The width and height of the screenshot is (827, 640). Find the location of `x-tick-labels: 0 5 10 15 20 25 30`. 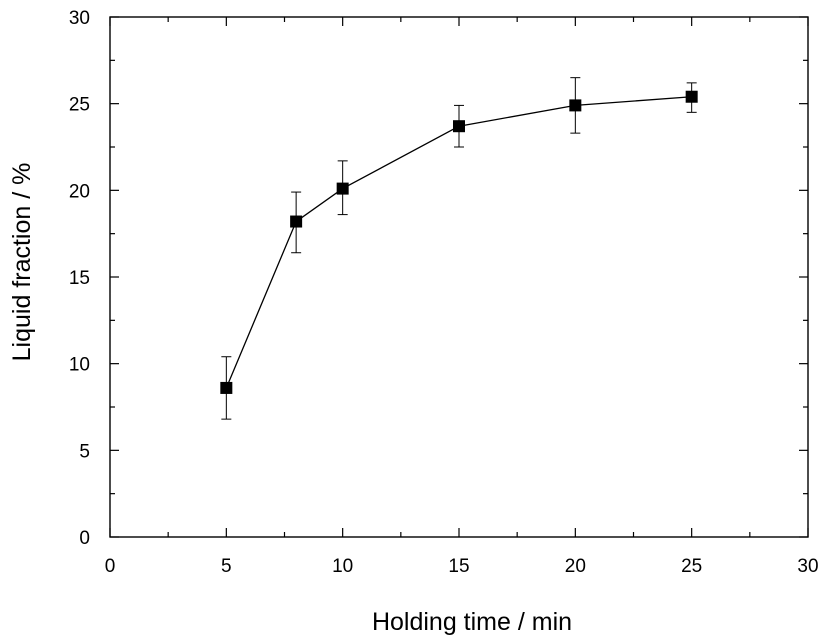

x-tick-labels: 0 5 10 15 20 25 30 is located at coordinates (462, 566).